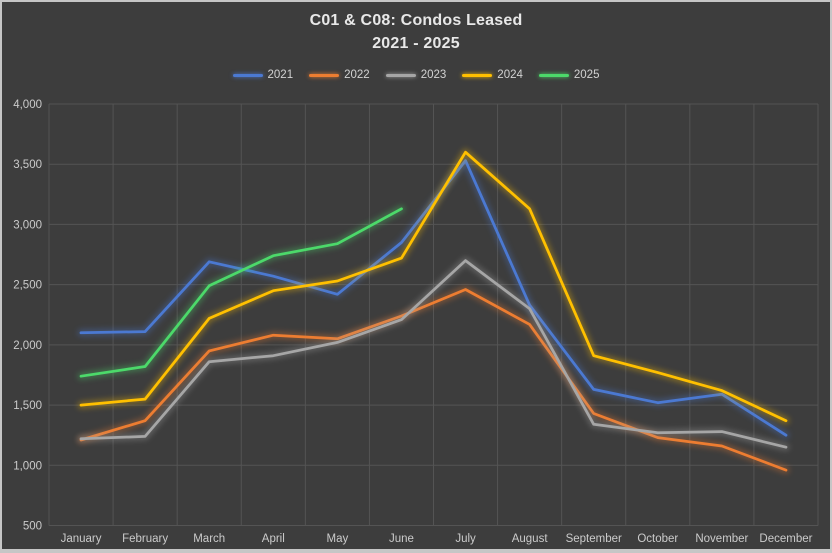 This screenshot has height=553, width=832. Describe the element at coordinates (400, 75) in the screenshot. I see `legend-swatch-2023` at that location.